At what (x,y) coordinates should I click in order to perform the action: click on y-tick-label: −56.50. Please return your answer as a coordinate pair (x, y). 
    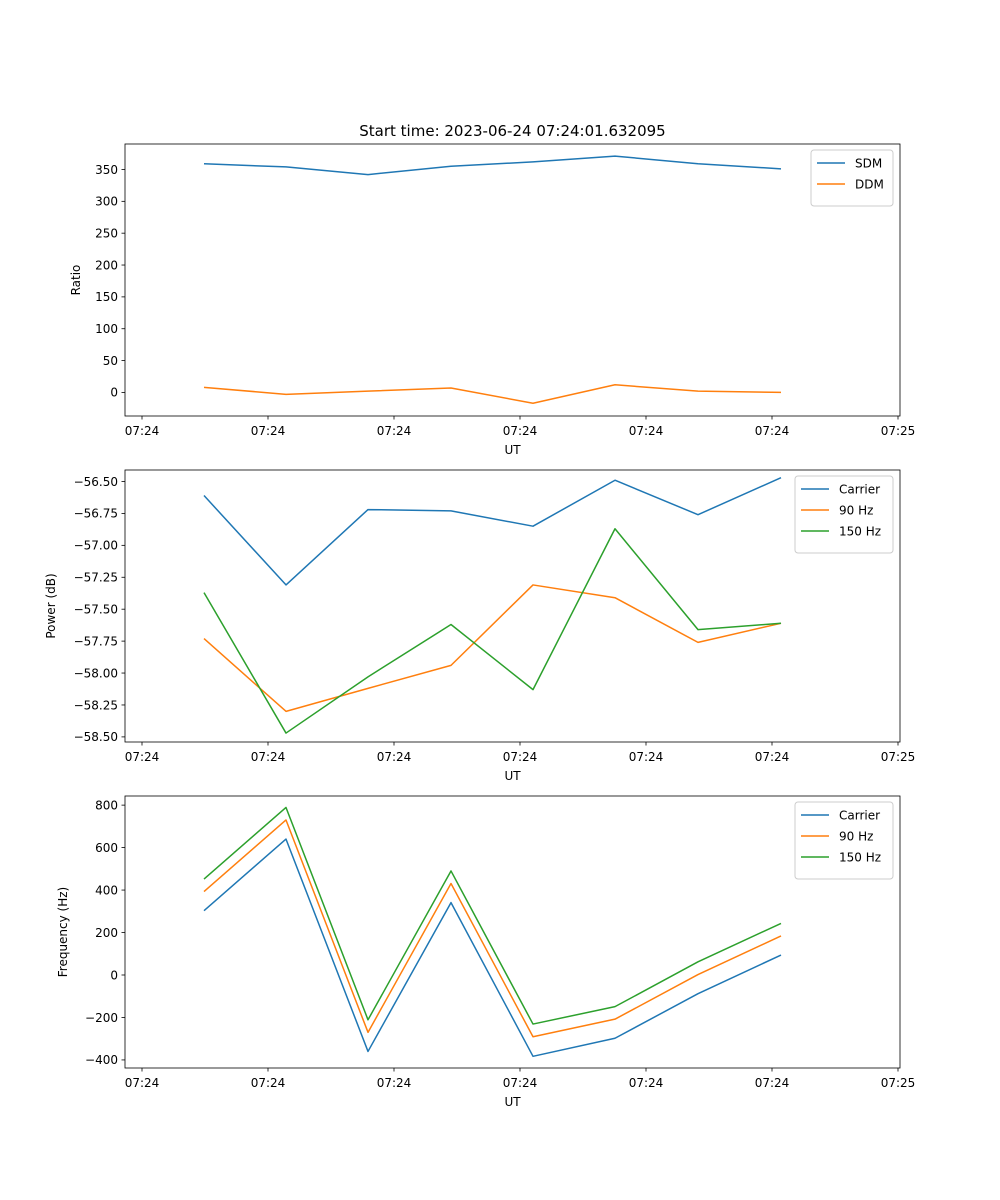
    Looking at the image, I should click on (96, 482).